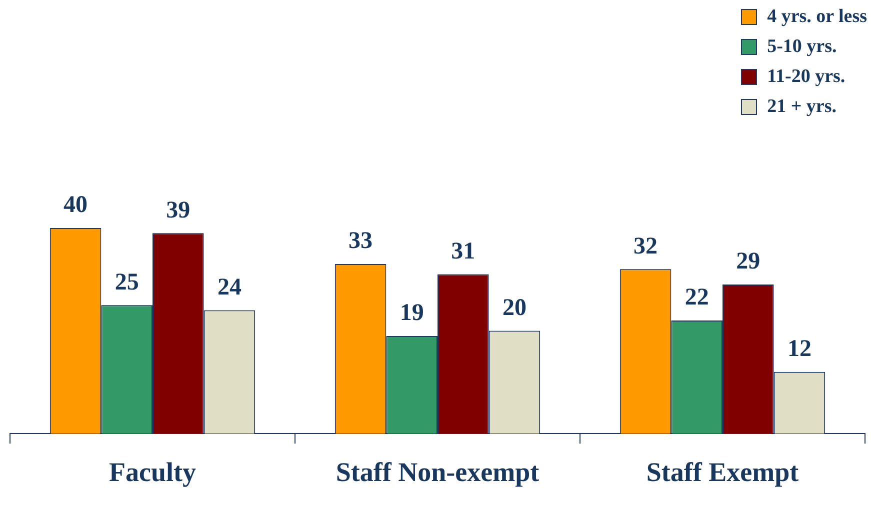 This screenshot has height=510, width=871. Describe the element at coordinates (178, 210) in the screenshot. I see `data-label: 39` at that location.